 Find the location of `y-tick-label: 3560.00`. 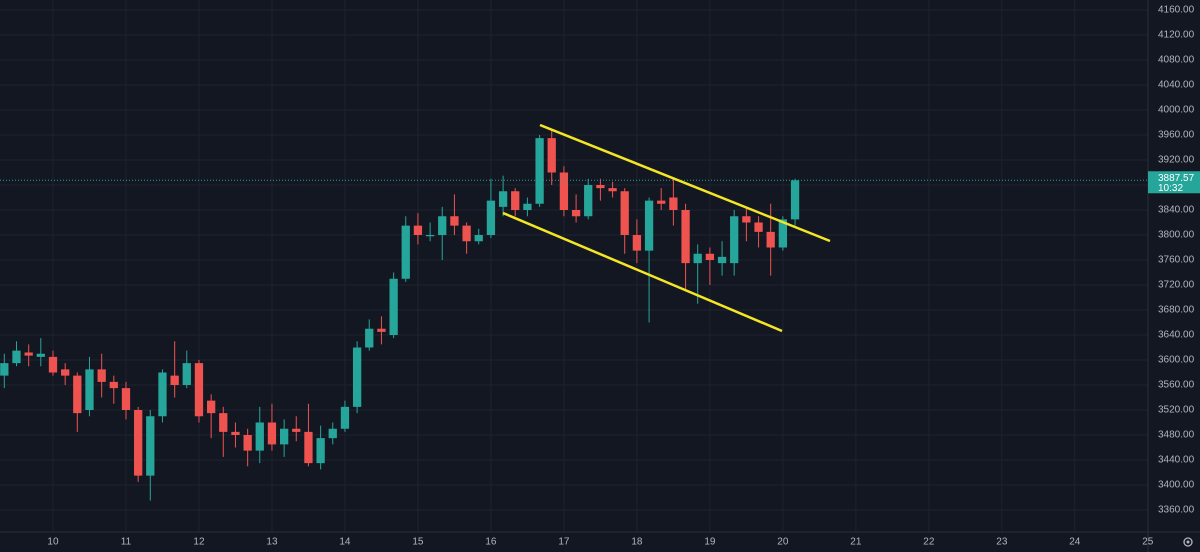

y-tick-label: 3560.00 is located at coordinates (1176, 385).